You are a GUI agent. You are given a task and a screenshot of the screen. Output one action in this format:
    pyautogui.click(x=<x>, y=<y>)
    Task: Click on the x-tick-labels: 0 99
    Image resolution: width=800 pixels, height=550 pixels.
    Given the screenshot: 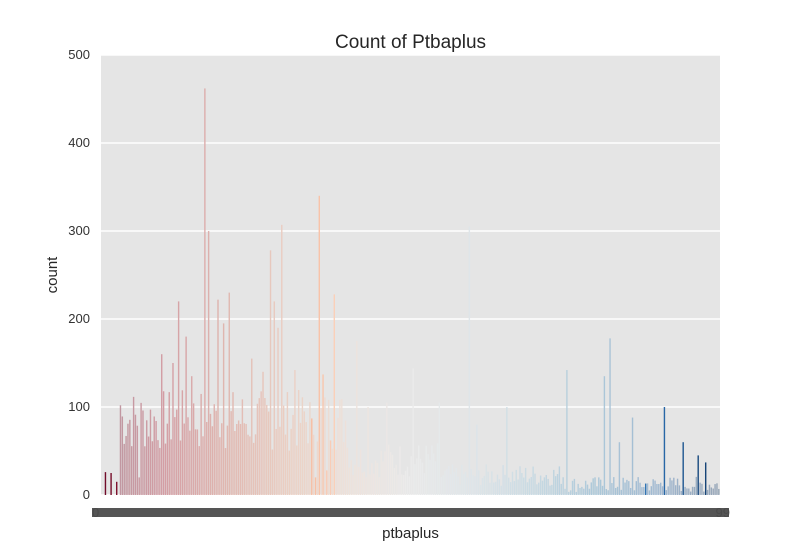 What is the action you would take?
    pyautogui.click(x=411, y=512)
    